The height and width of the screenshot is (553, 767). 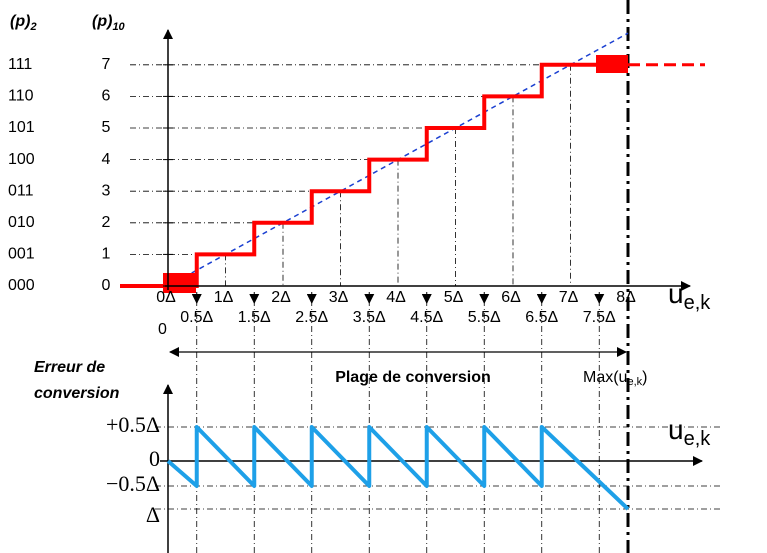 What do you see at coordinates (106, 159) in the screenshot?
I see `decimal-label: 4` at bounding box center [106, 159].